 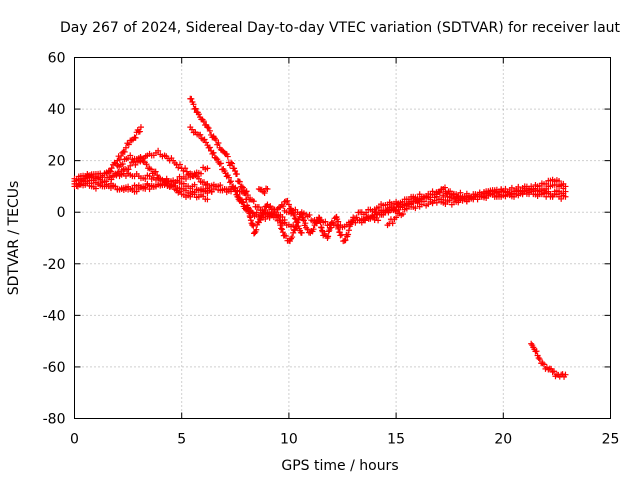 What do you see at coordinates (503, 440) in the screenshot?
I see `x-tick-label: 20` at bounding box center [503, 440].